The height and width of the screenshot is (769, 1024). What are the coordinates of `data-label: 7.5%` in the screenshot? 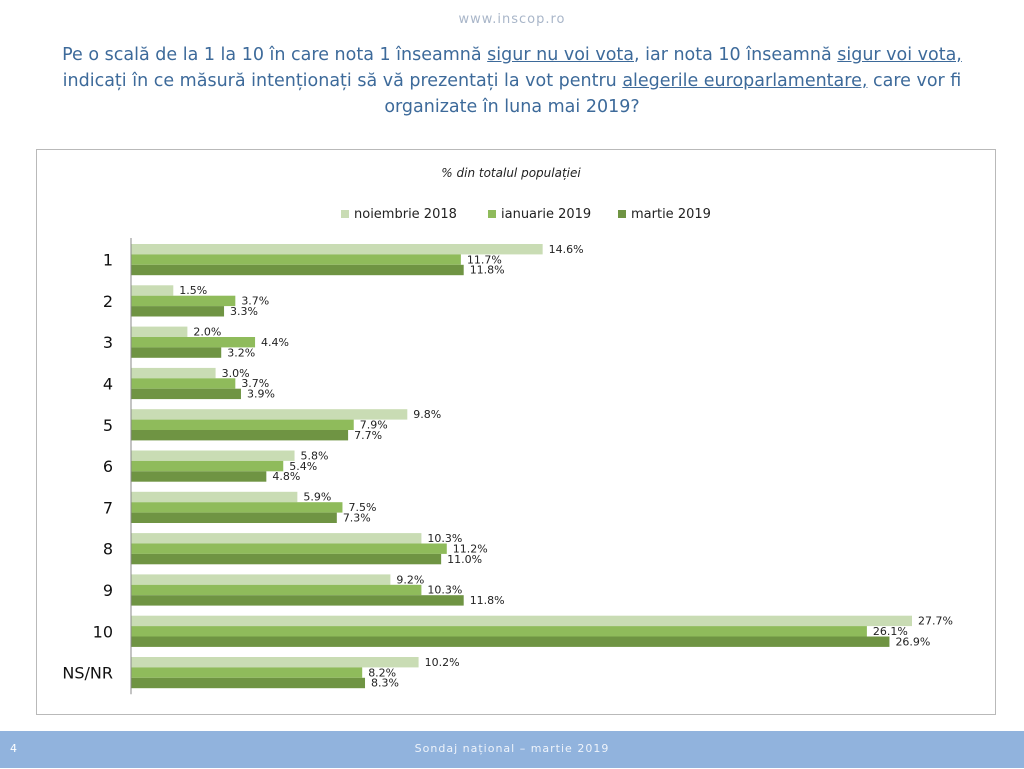 It's located at (362, 507).